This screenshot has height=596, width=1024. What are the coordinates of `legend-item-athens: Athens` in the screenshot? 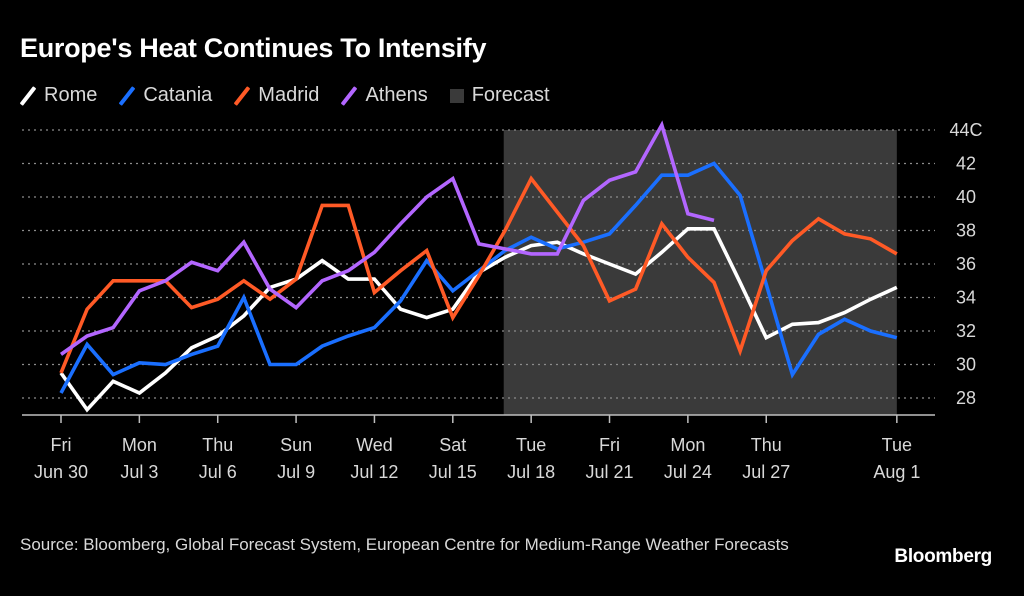 It's located at (384, 95).